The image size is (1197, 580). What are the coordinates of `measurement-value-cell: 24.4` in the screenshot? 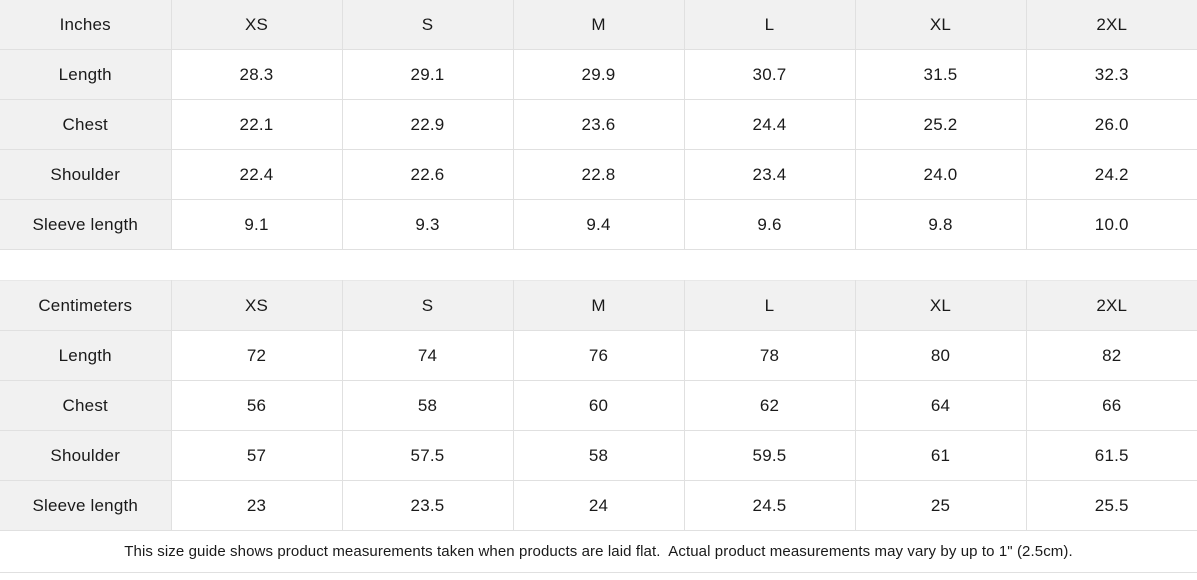 It's located at (769, 124).